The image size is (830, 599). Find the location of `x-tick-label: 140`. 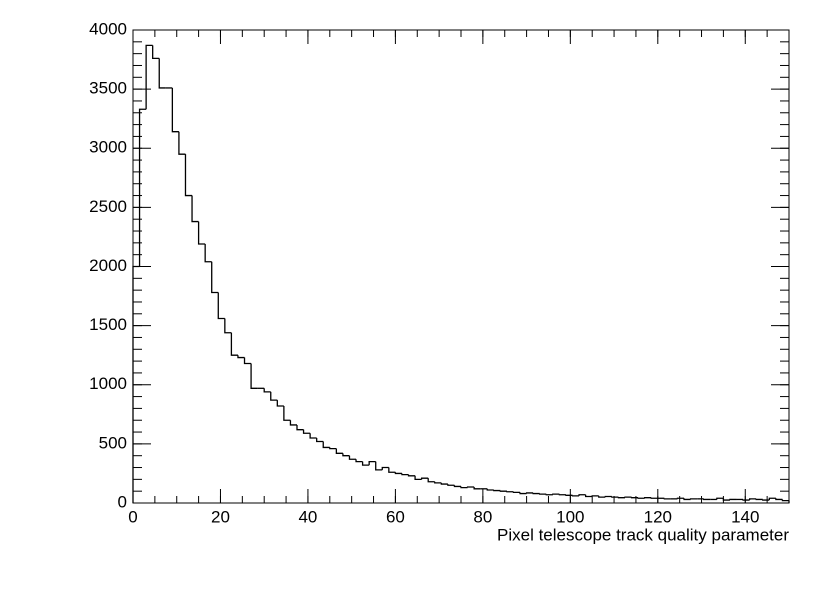

x-tick-label: 140 is located at coordinates (745, 516).